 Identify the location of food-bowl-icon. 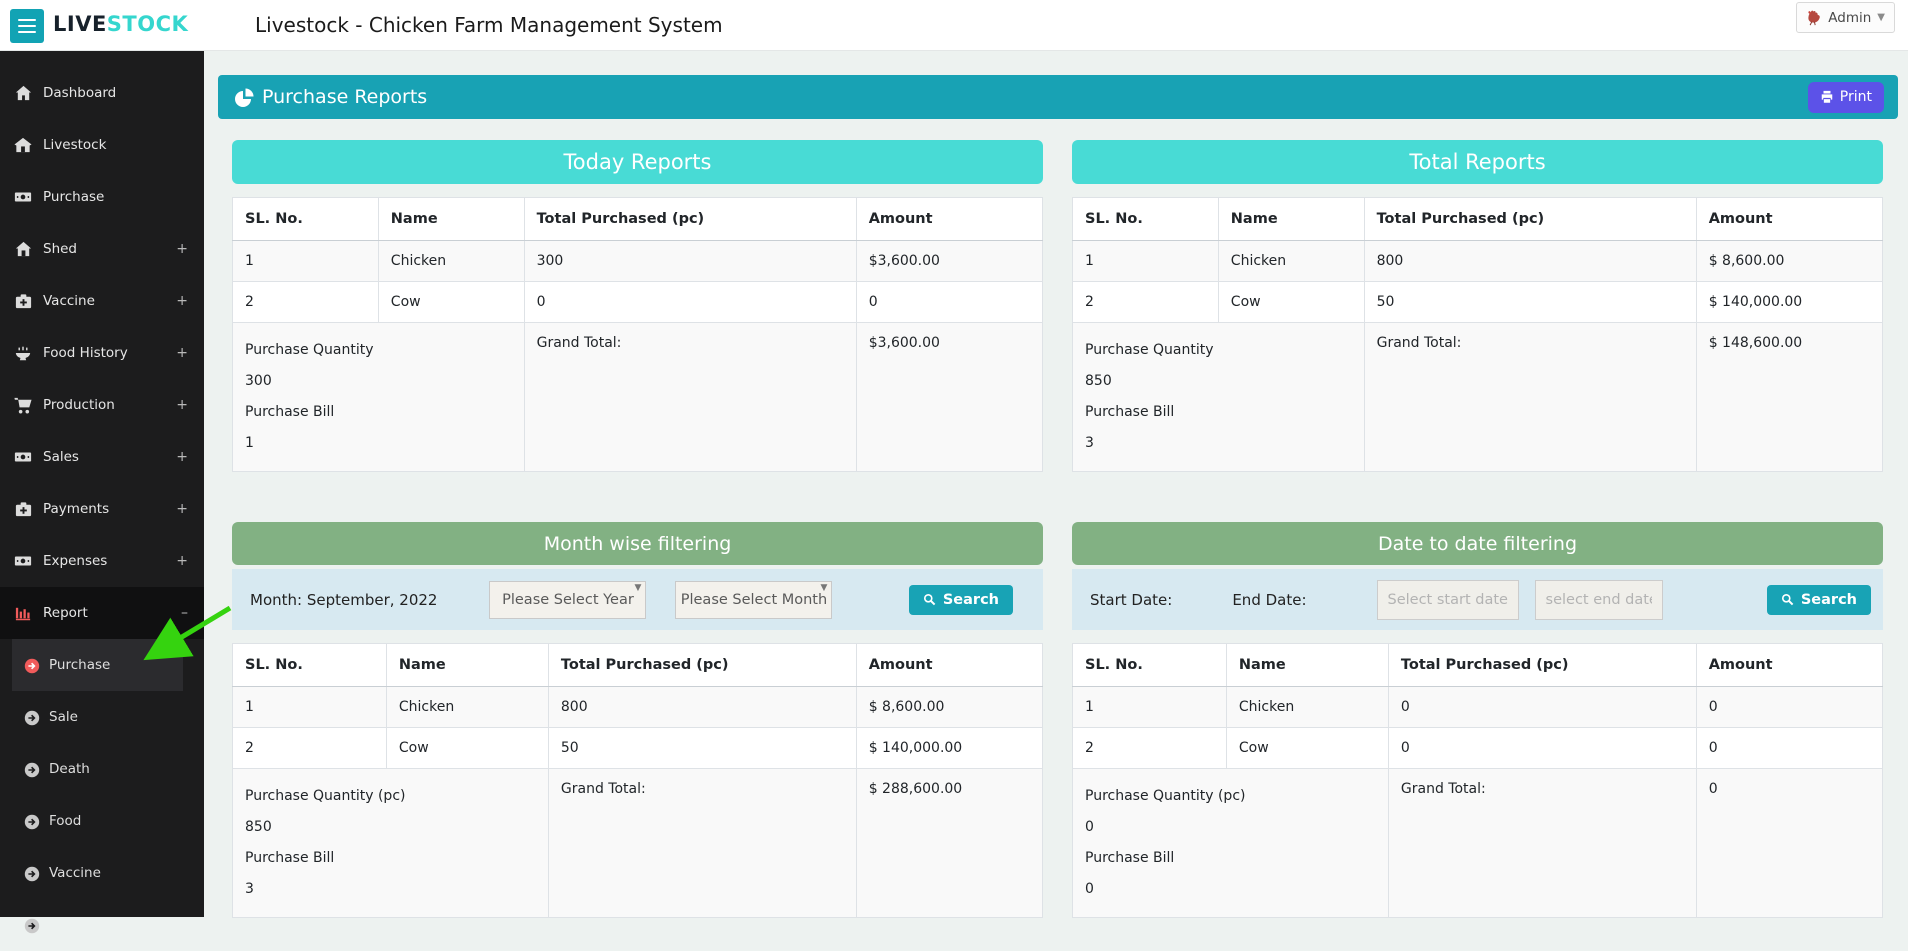
(23, 353).